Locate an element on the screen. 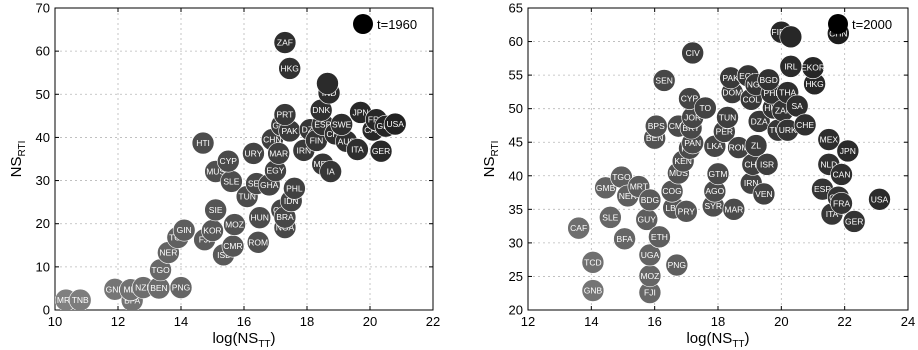  data-point-label: AGO is located at coordinates (714, 191).